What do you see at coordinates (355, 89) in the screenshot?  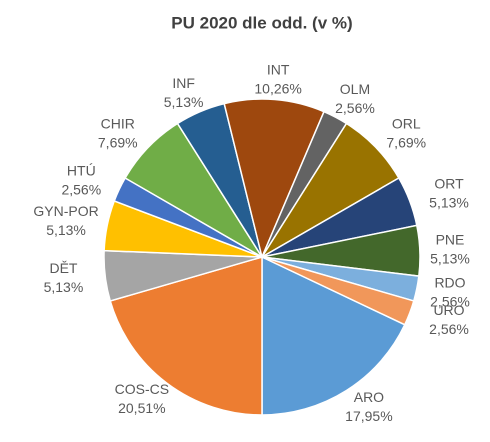 I see `slice-label-name: OLM` at bounding box center [355, 89].